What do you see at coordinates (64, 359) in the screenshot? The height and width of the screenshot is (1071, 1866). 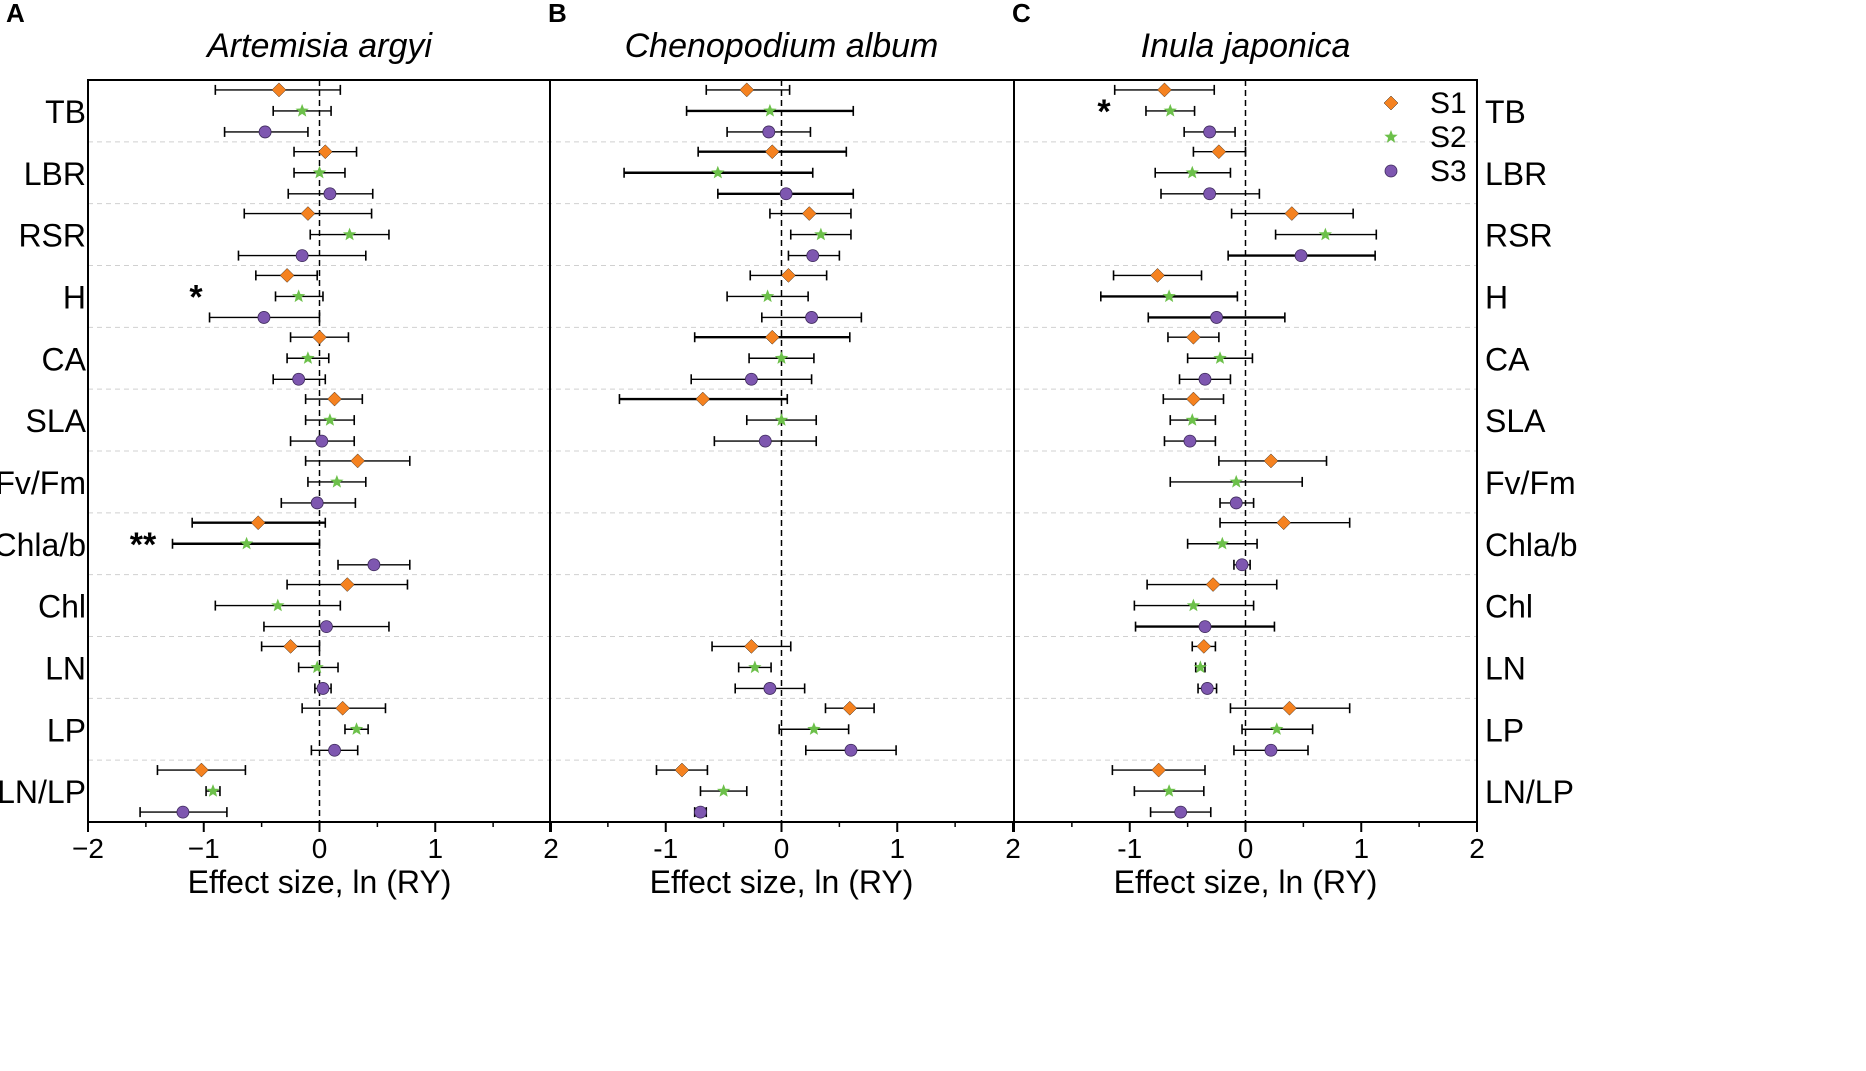 I see `trait-label-left: CA` at bounding box center [64, 359].